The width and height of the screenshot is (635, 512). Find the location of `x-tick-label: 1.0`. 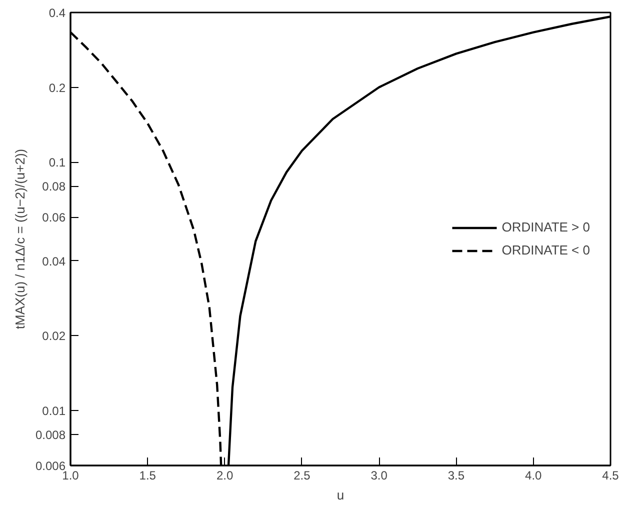

x-tick-label: 1.0 is located at coordinates (71, 475).